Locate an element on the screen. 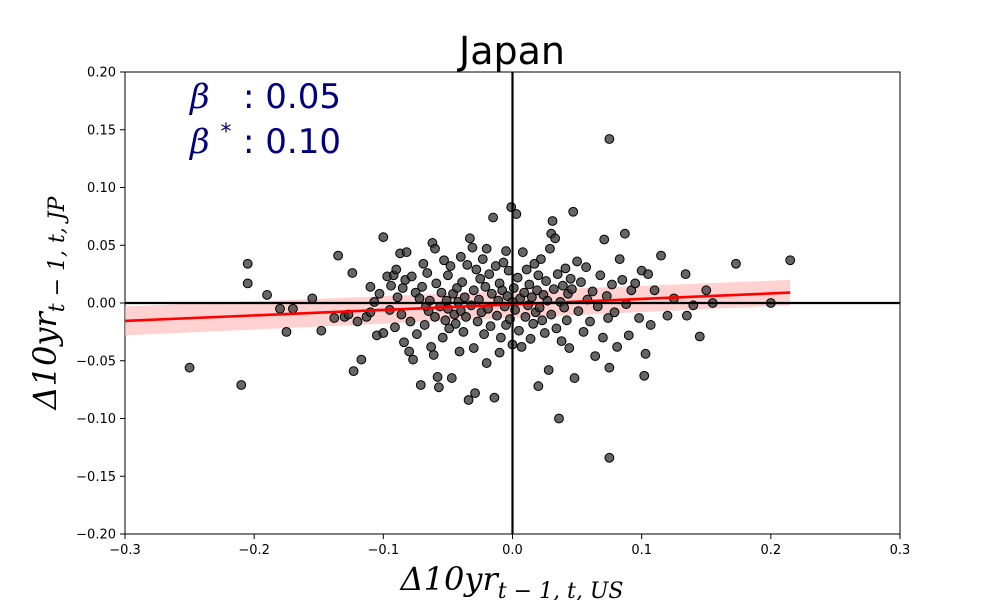 The width and height of the screenshot is (1000, 600). x-tick-label: 0.2 is located at coordinates (770, 550).